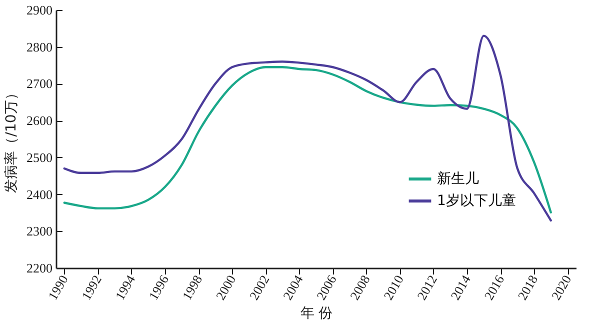 The height and width of the screenshot is (328, 612). Describe the element at coordinates (39, 268) in the screenshot. I see `y-tick-label: 2200` at that location.